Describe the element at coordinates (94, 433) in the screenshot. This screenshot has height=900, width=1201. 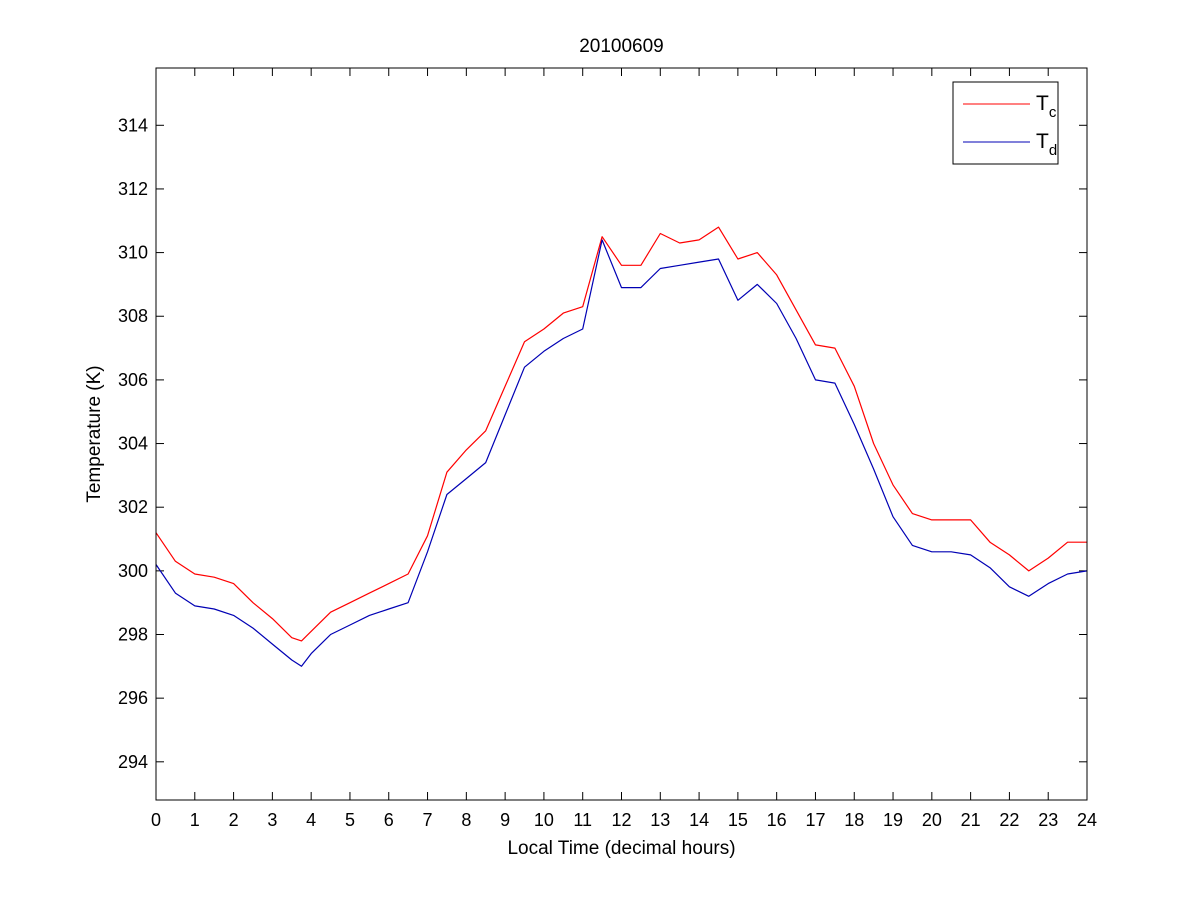
I see `y-axis-label: Temperature (K)` at that location.